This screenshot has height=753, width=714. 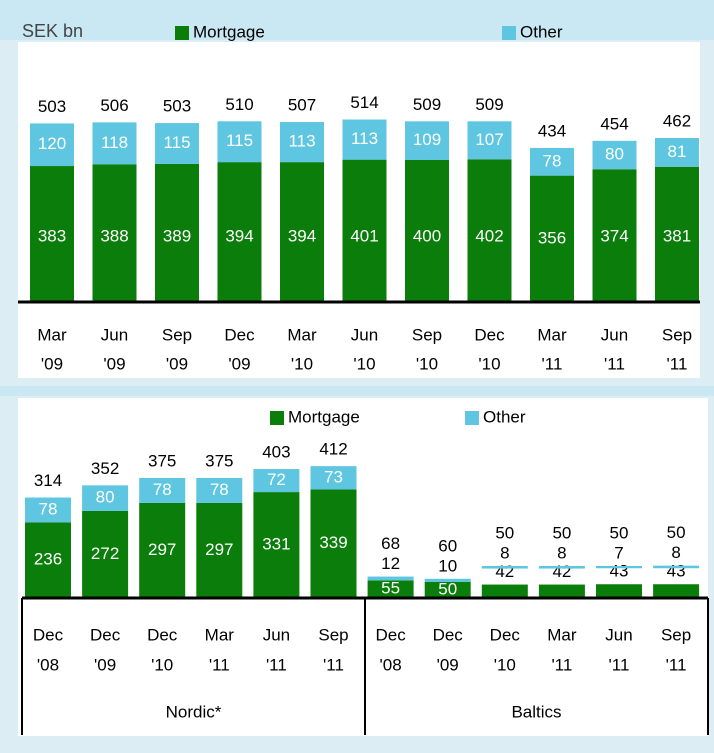 I want to click on total-label: 60, so click(x=447, y=545).